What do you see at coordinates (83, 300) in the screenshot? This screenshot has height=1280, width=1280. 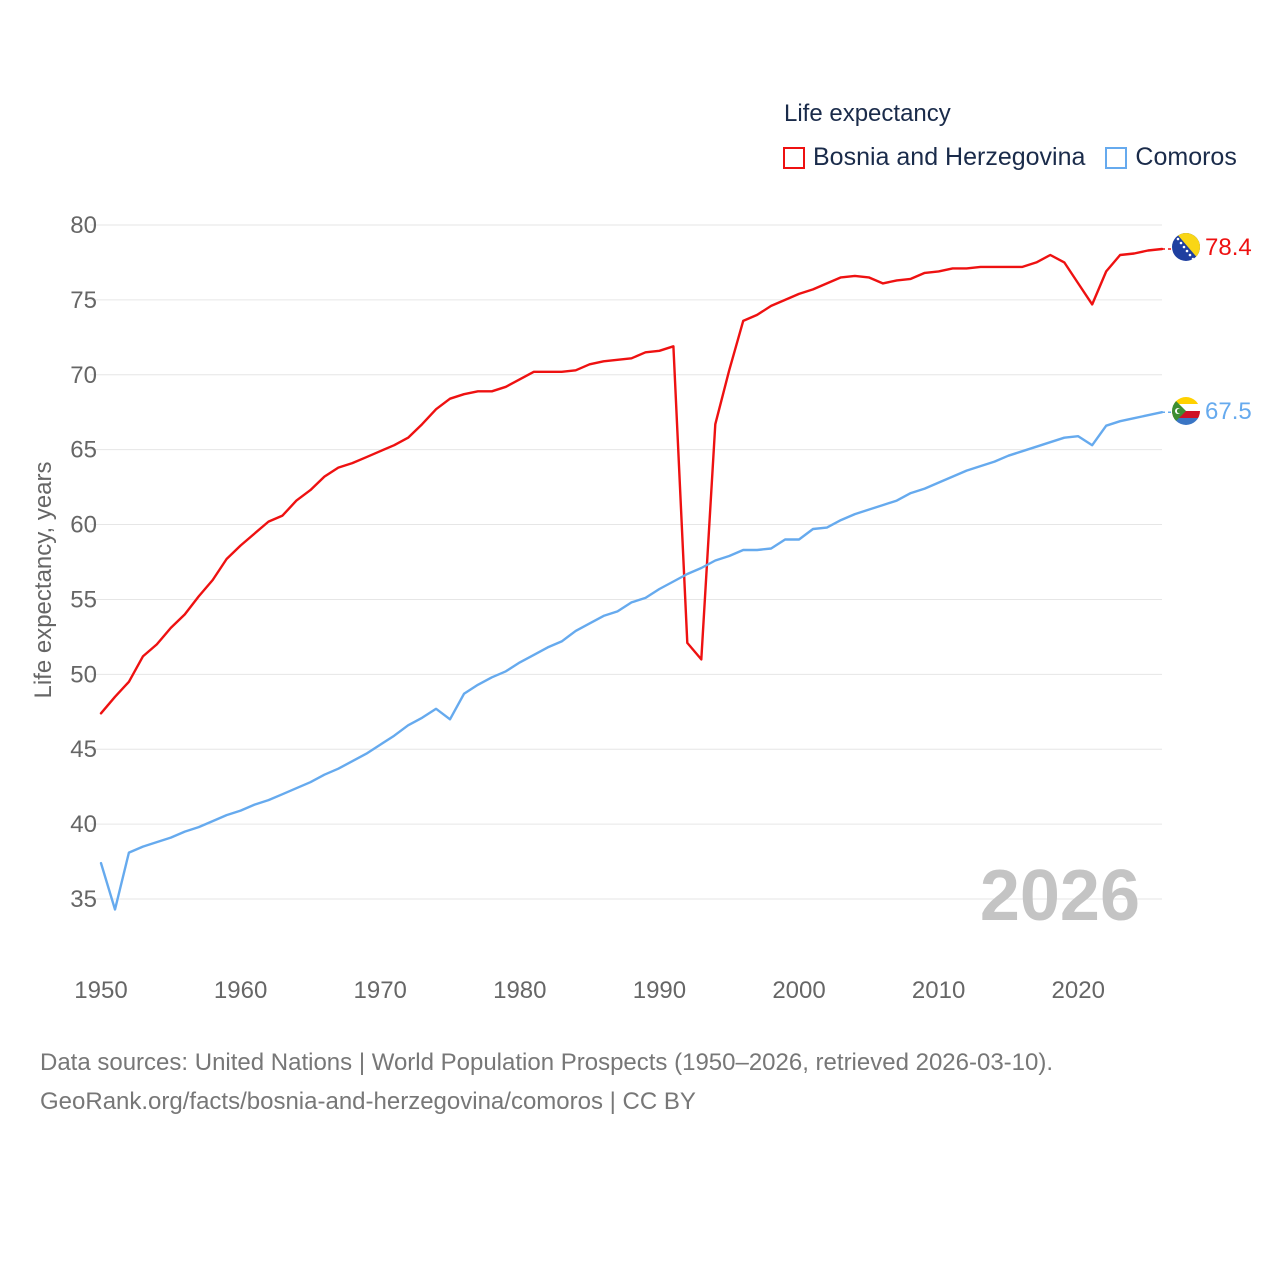 I see `y-tick-label: 75` at bounding box center [83, 300].